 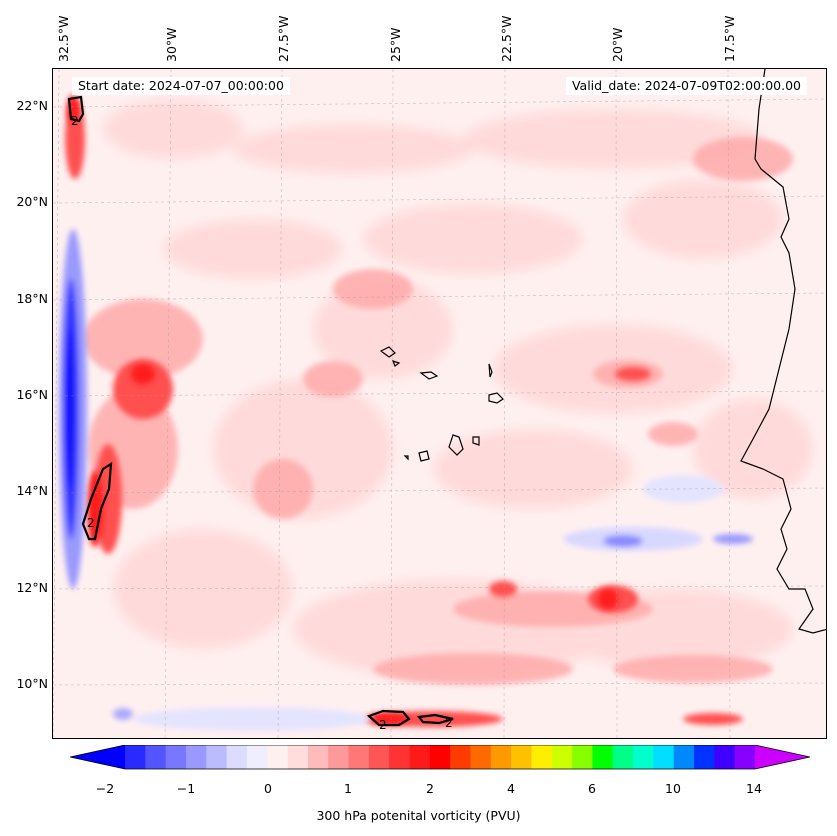 I want to click on lat-label: 22°N, so click(x=32, y=105).